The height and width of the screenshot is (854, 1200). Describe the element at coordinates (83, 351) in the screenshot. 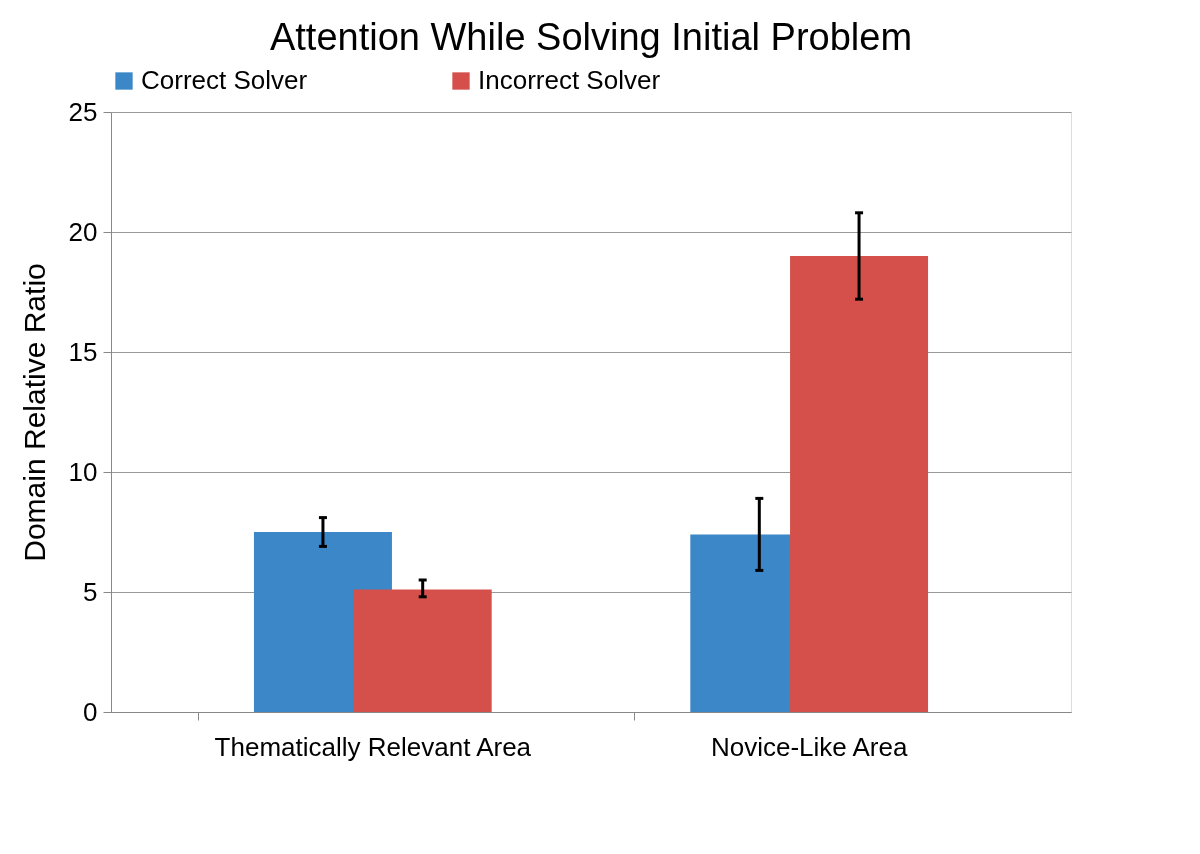

I see `y-tick-label: 15` at that location.